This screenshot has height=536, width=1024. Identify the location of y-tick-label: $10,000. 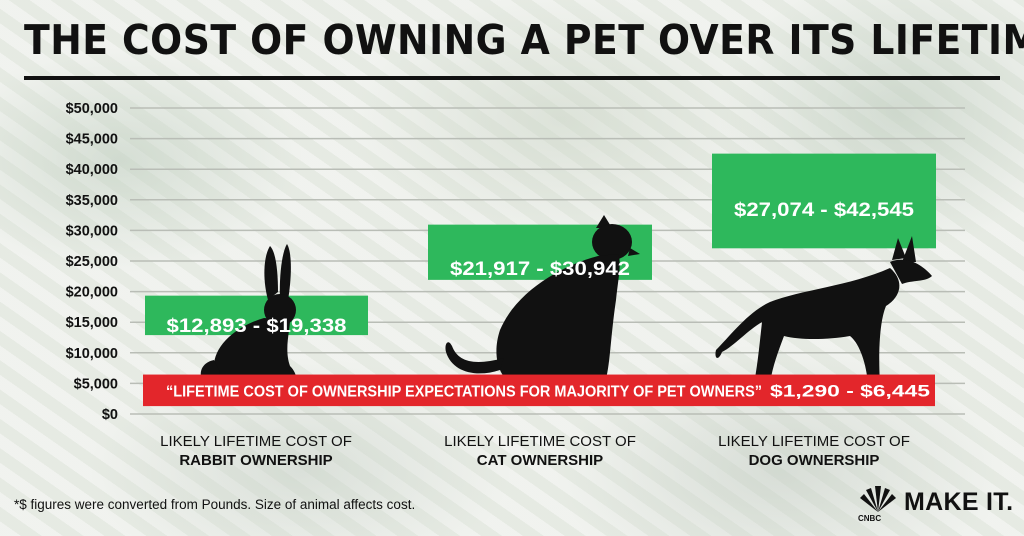
(92, 354).